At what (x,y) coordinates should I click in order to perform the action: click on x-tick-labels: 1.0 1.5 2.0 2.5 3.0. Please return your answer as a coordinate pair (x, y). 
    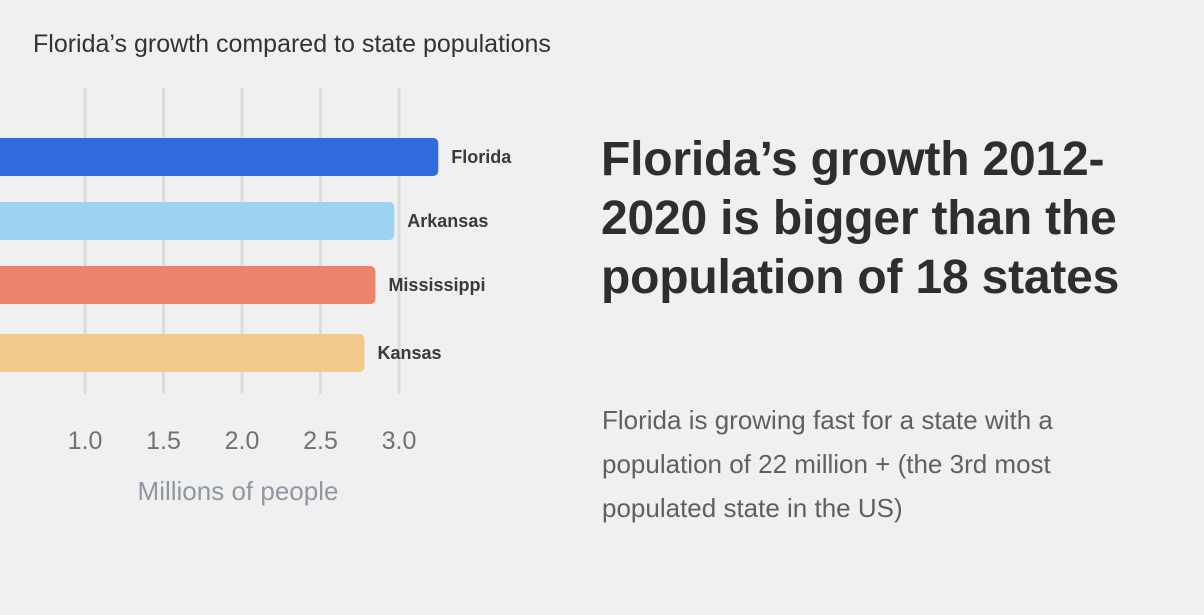
    Looking at the image, I should click on (242, 441).